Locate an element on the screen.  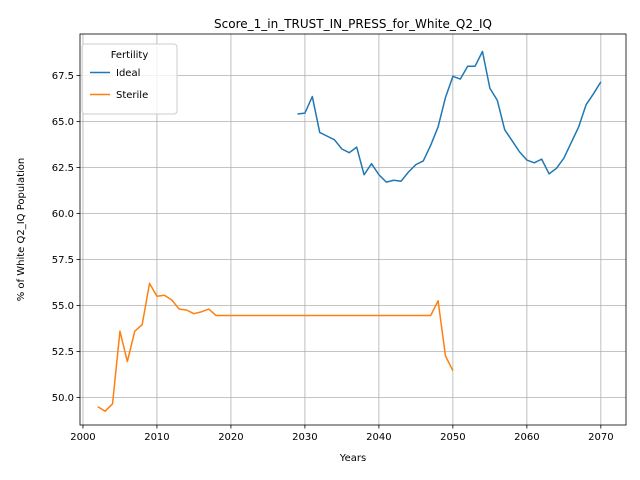
y-tick-label: 60.0 is located at coordinates (63, 214).